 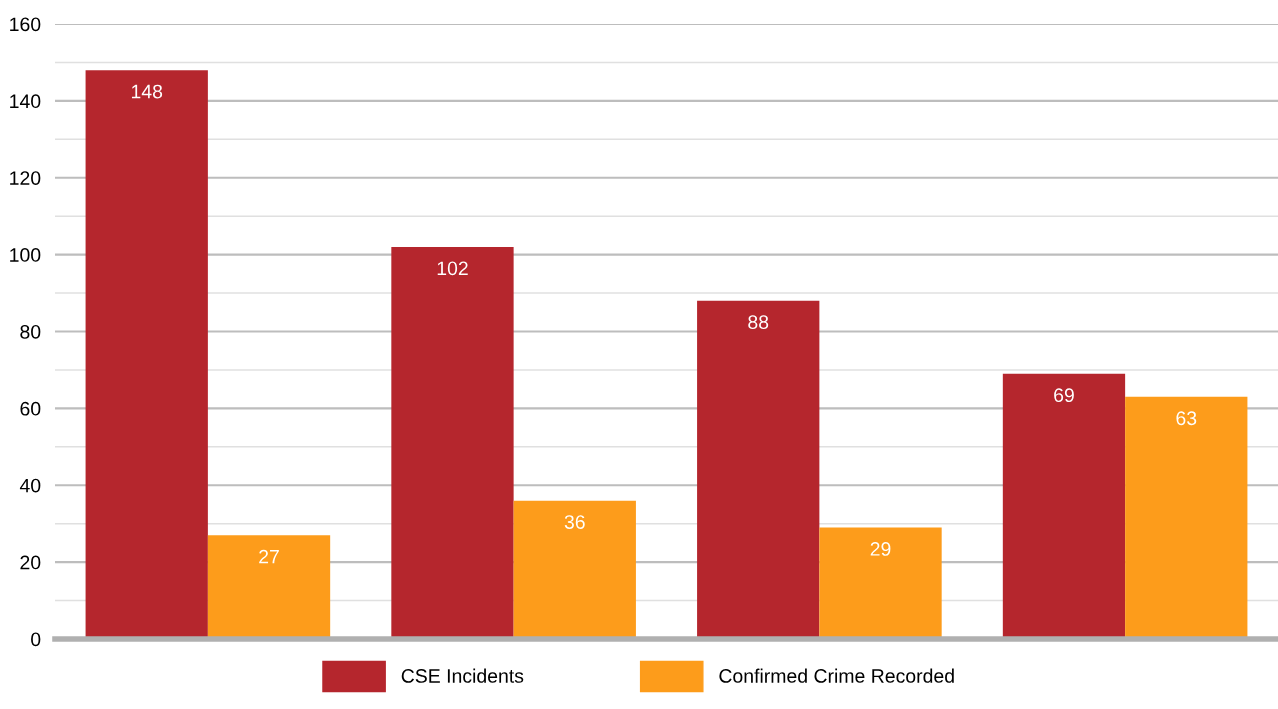 What do you see at coordinates (36, 639) in the screenshot?
I see `y-tick-label: 0` at bounding box center [36, 639].